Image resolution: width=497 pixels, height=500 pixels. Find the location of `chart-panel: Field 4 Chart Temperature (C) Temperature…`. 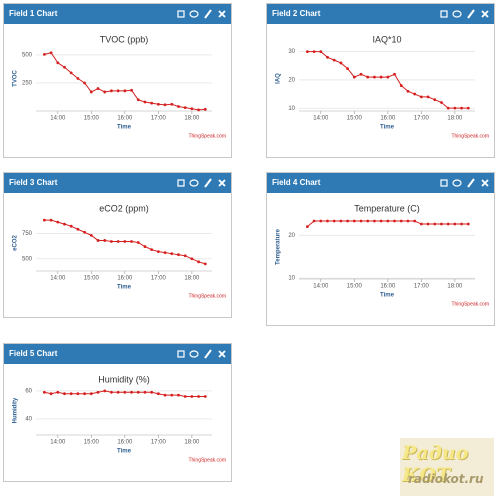

chart-panel: Field 4 Chart Temperature (C) Temperature… is located at coordinates (380, 249).